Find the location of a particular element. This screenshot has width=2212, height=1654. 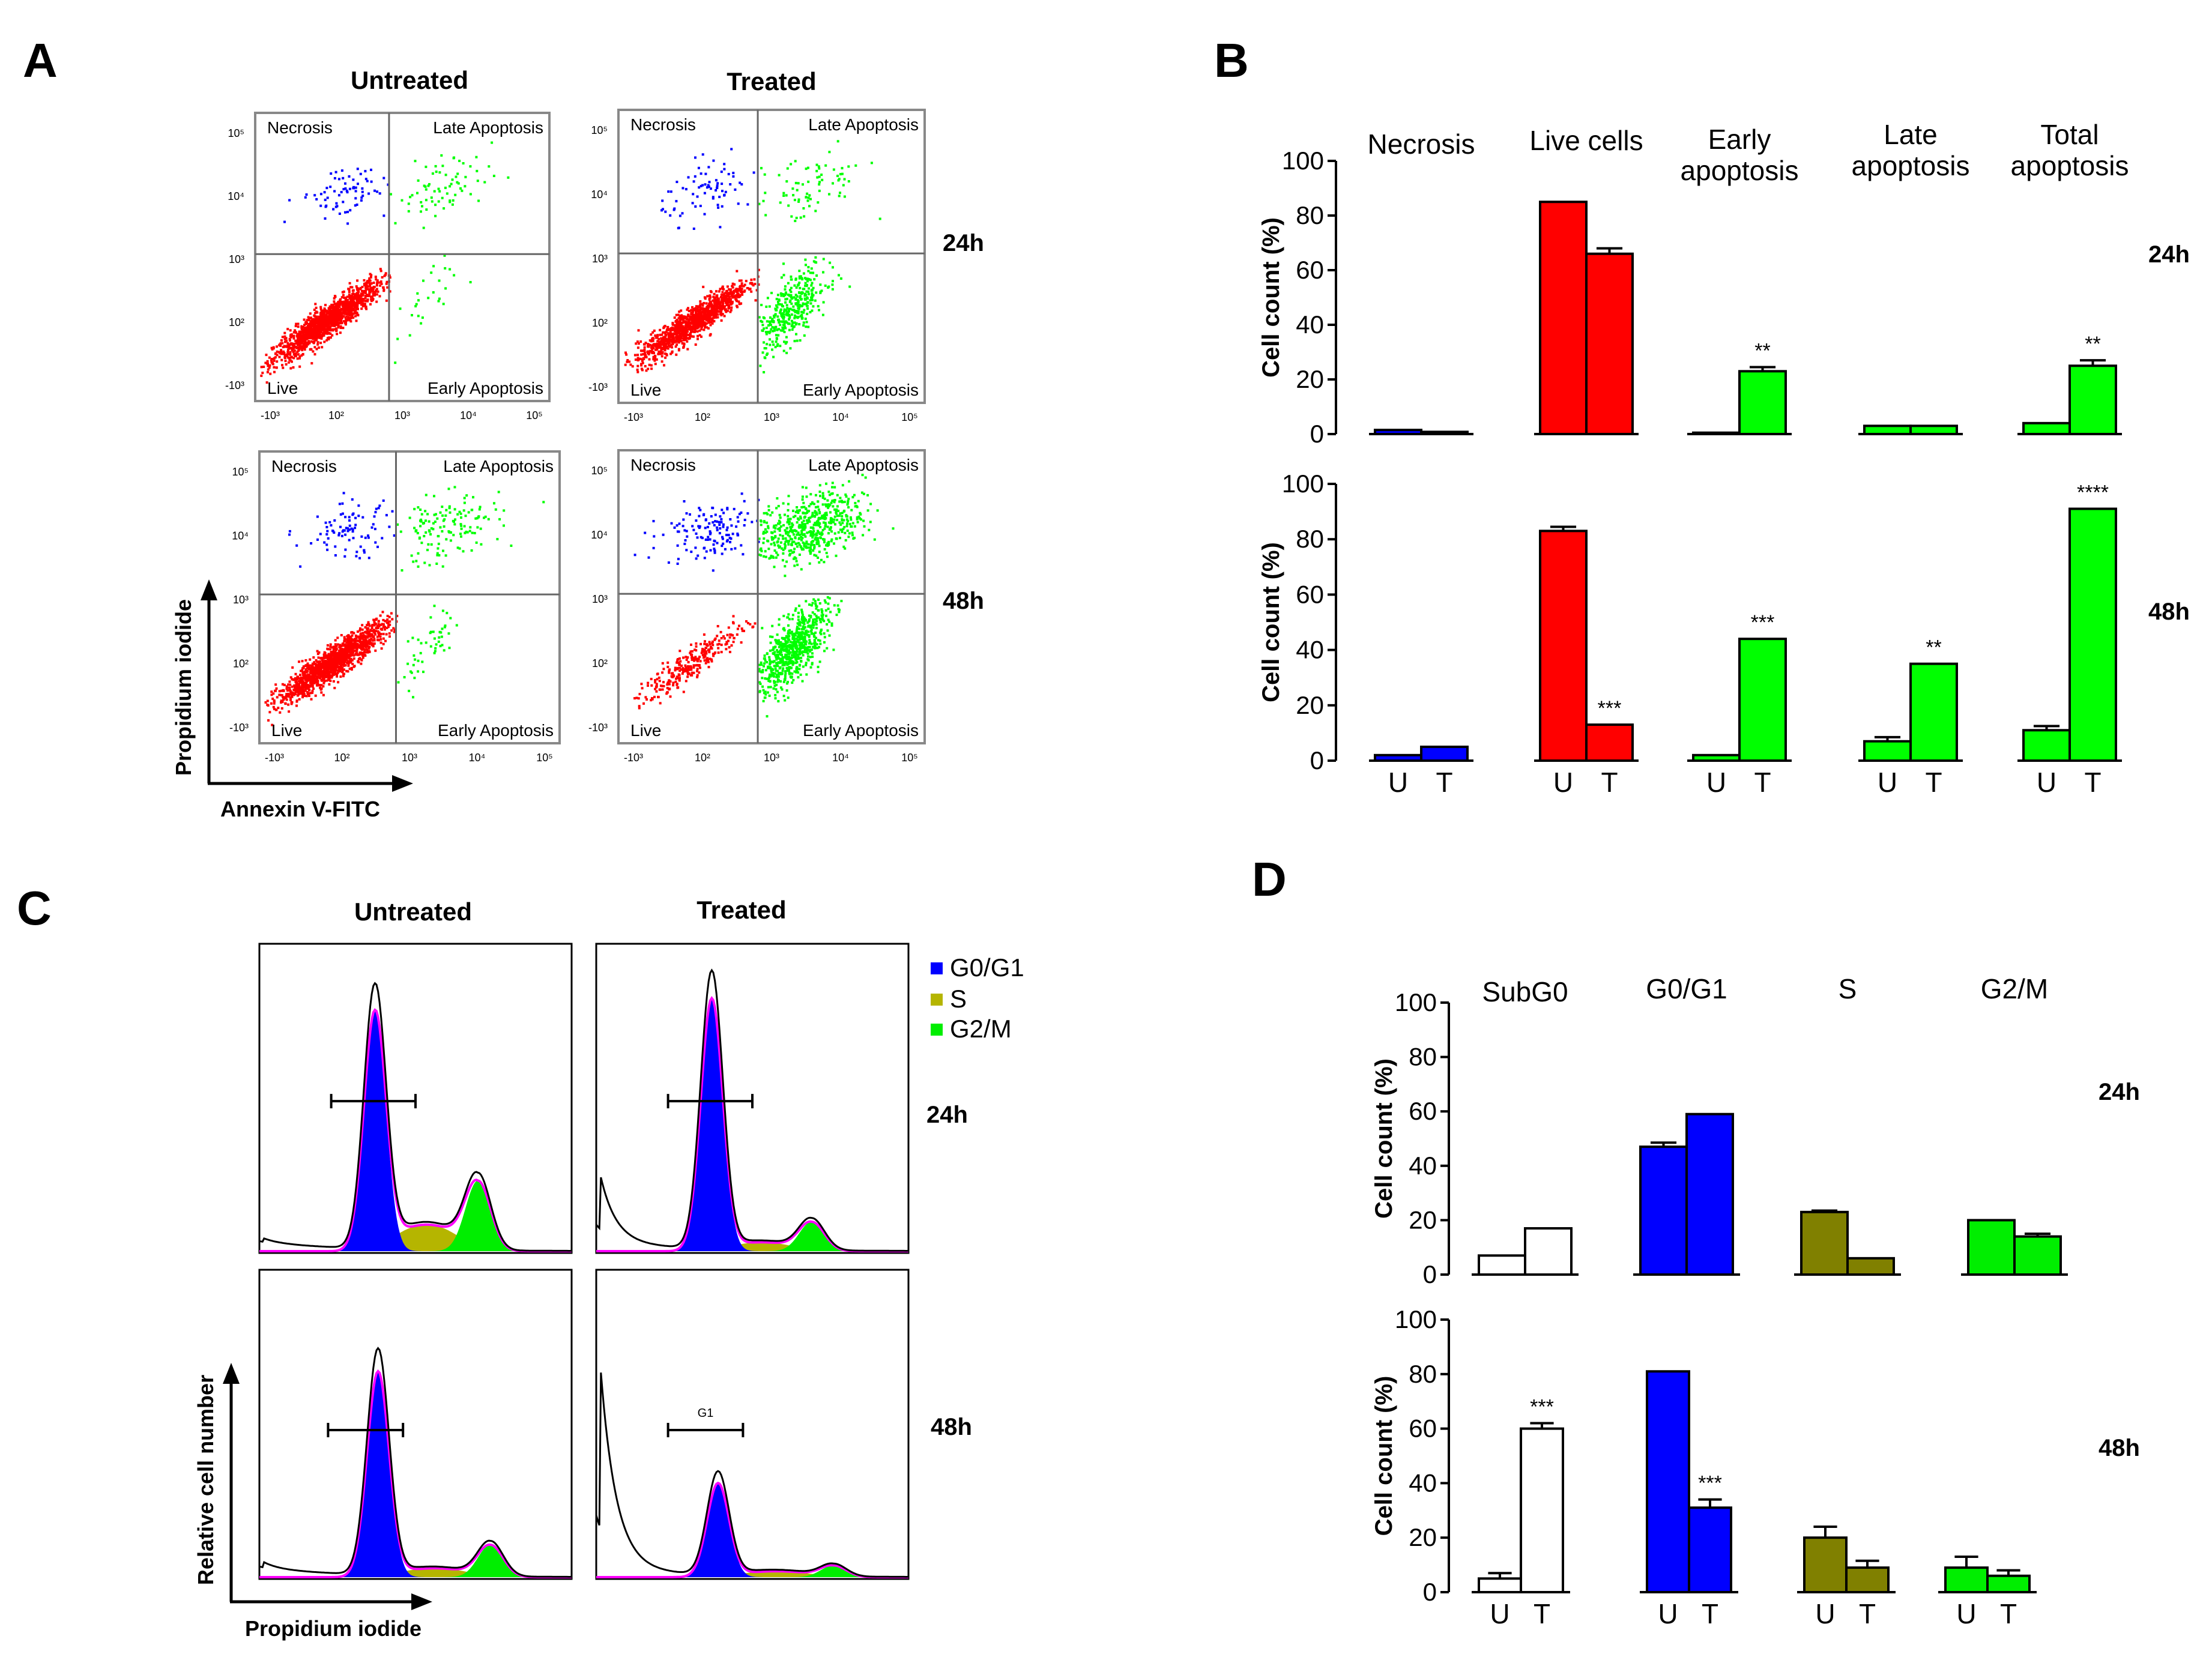

y-tick-label: -10³ is located at coordinates (234, 385).